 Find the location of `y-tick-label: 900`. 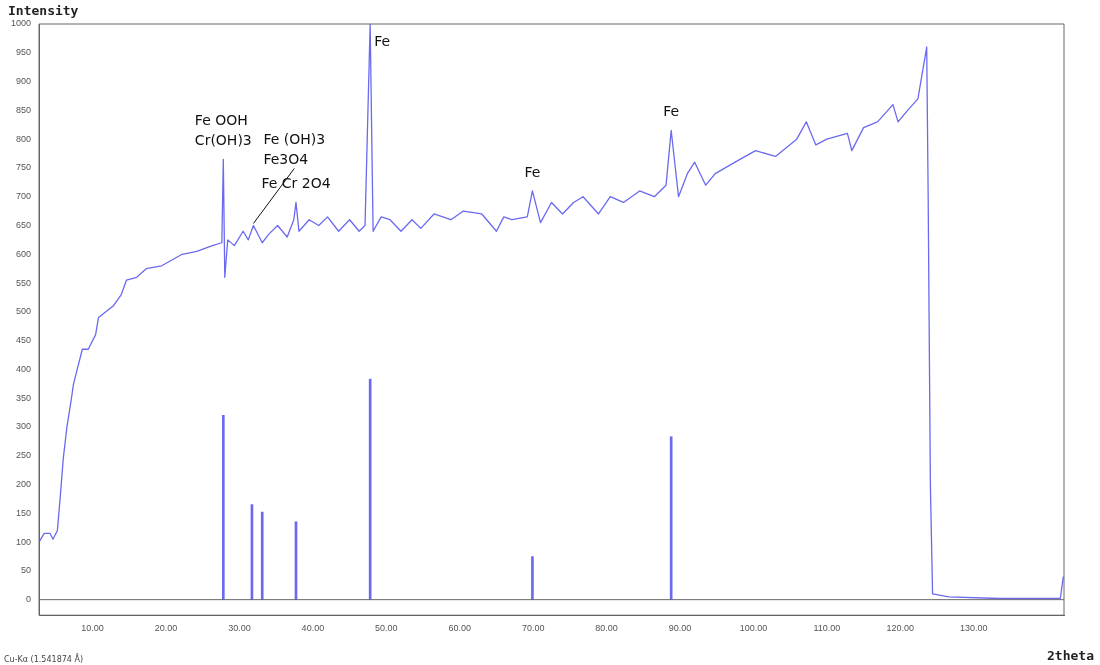

y-tick-label: 900 is located at coordinates (23, 81).